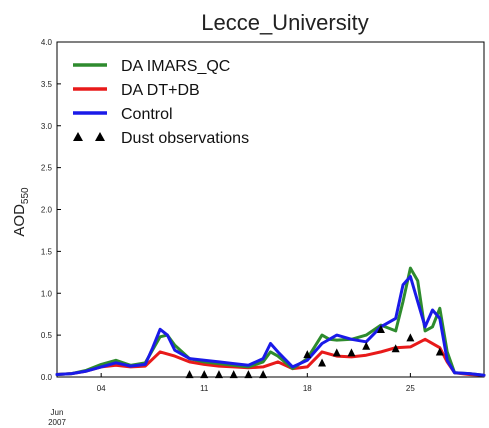 Image resolution: width=489 pixels, height=428 pixels. Describe the element at coordinates (47, 293) in the screenshot. I see `y-tick-label: 1.0` at that location.